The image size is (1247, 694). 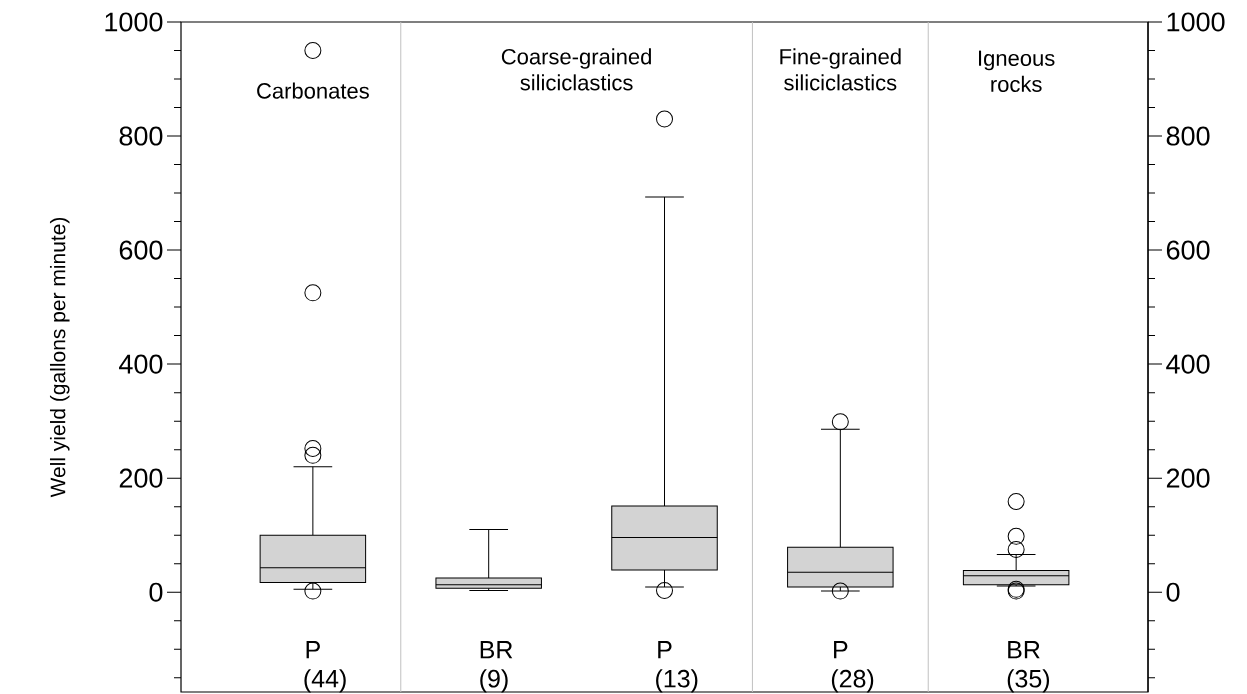 I want to click on y2-tick-label: 600, so click(x=1188, y=250).